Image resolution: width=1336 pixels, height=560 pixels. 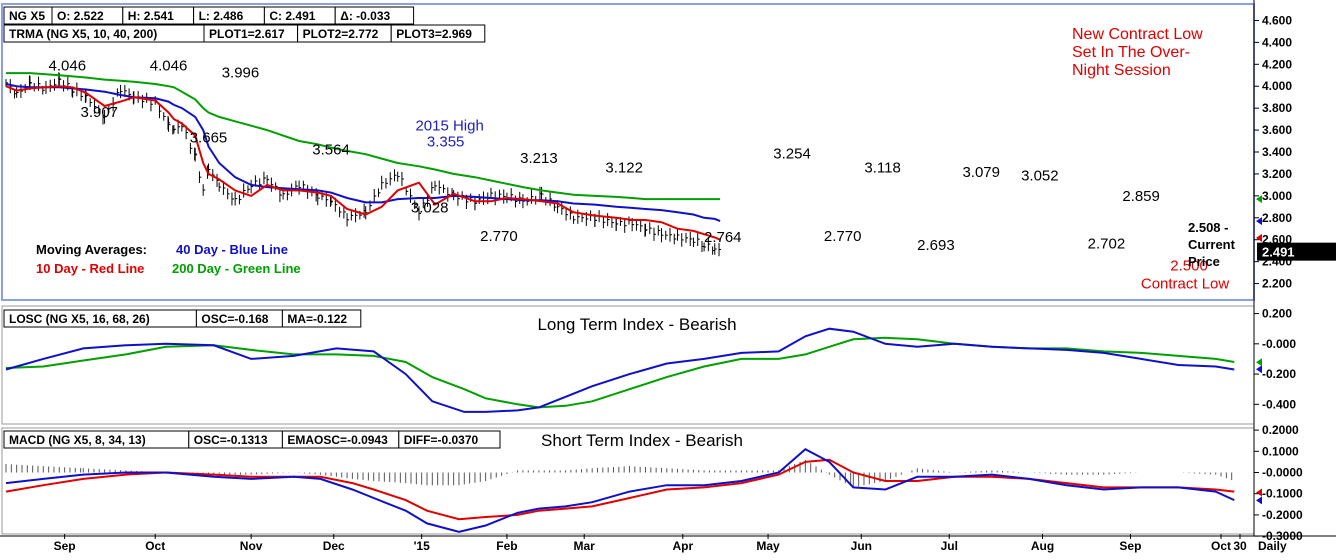 I want to click on y-tick-label: -0.200, so click(x=1279, y=374).